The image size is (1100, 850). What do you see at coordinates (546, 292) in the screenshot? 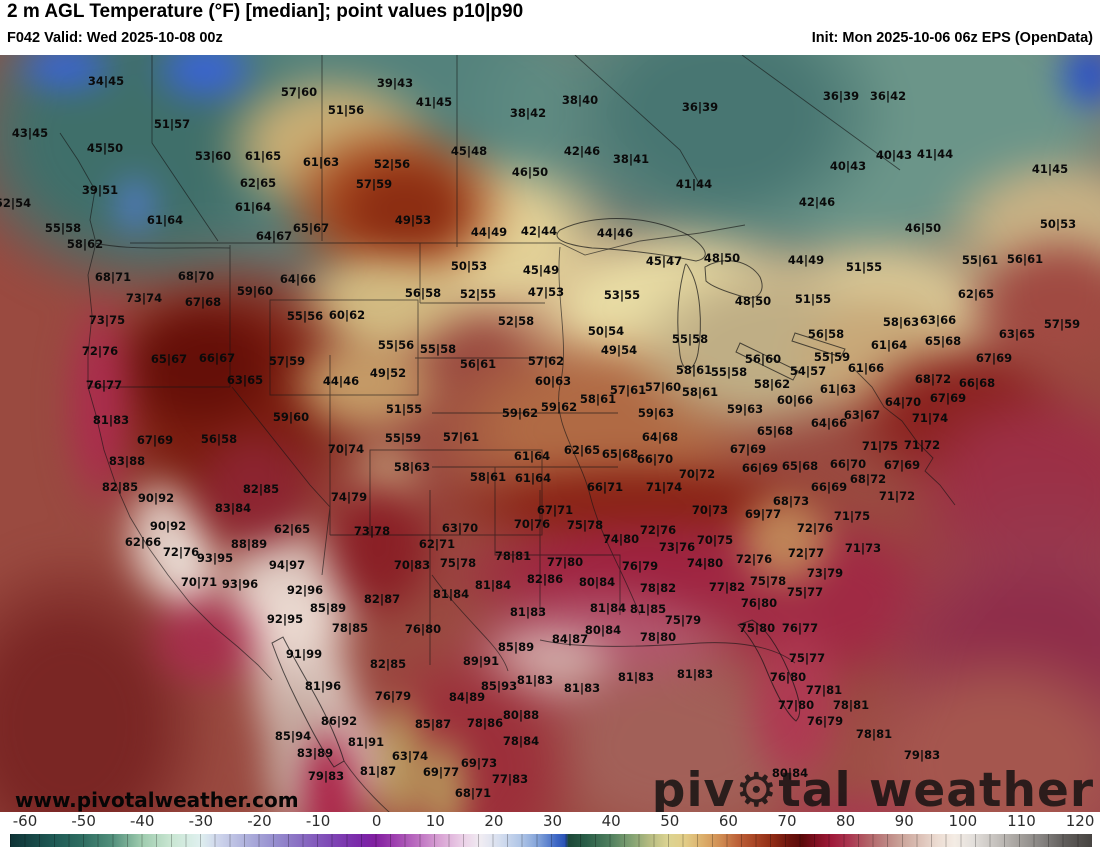
I see `point-value: 47|53` at bounding box center [546, 292].